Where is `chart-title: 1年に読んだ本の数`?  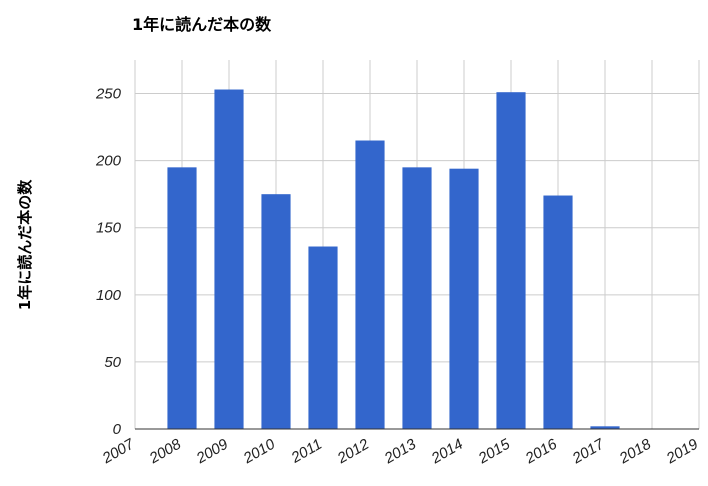 chart-title: 1年に読んだ本の数 is located at coordinates (202, 24).